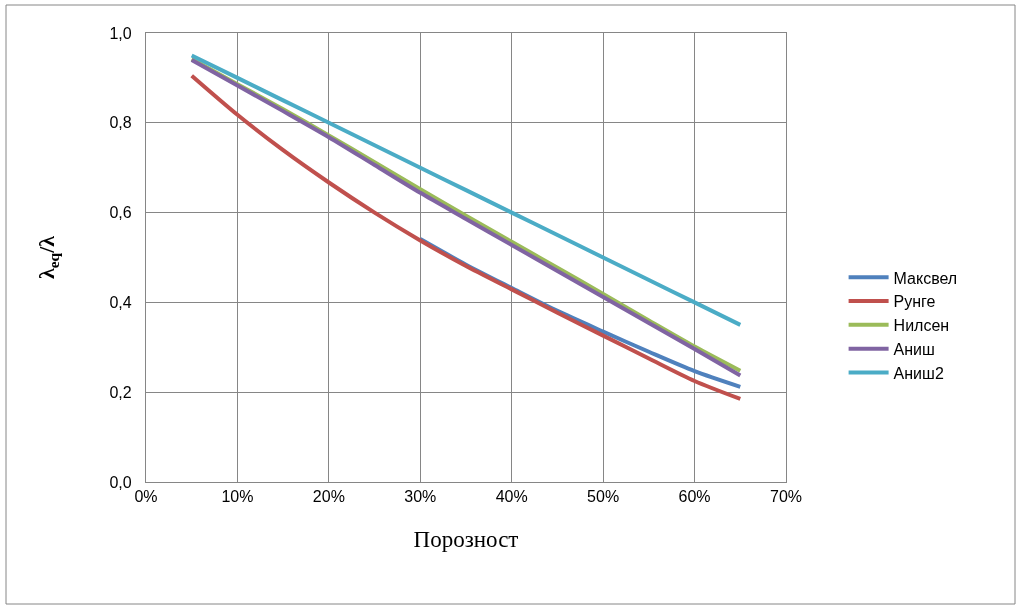 The width and height of the screenshot is (1021, 608). I want to click on x-tick-label: 30%, so click(420, 497).